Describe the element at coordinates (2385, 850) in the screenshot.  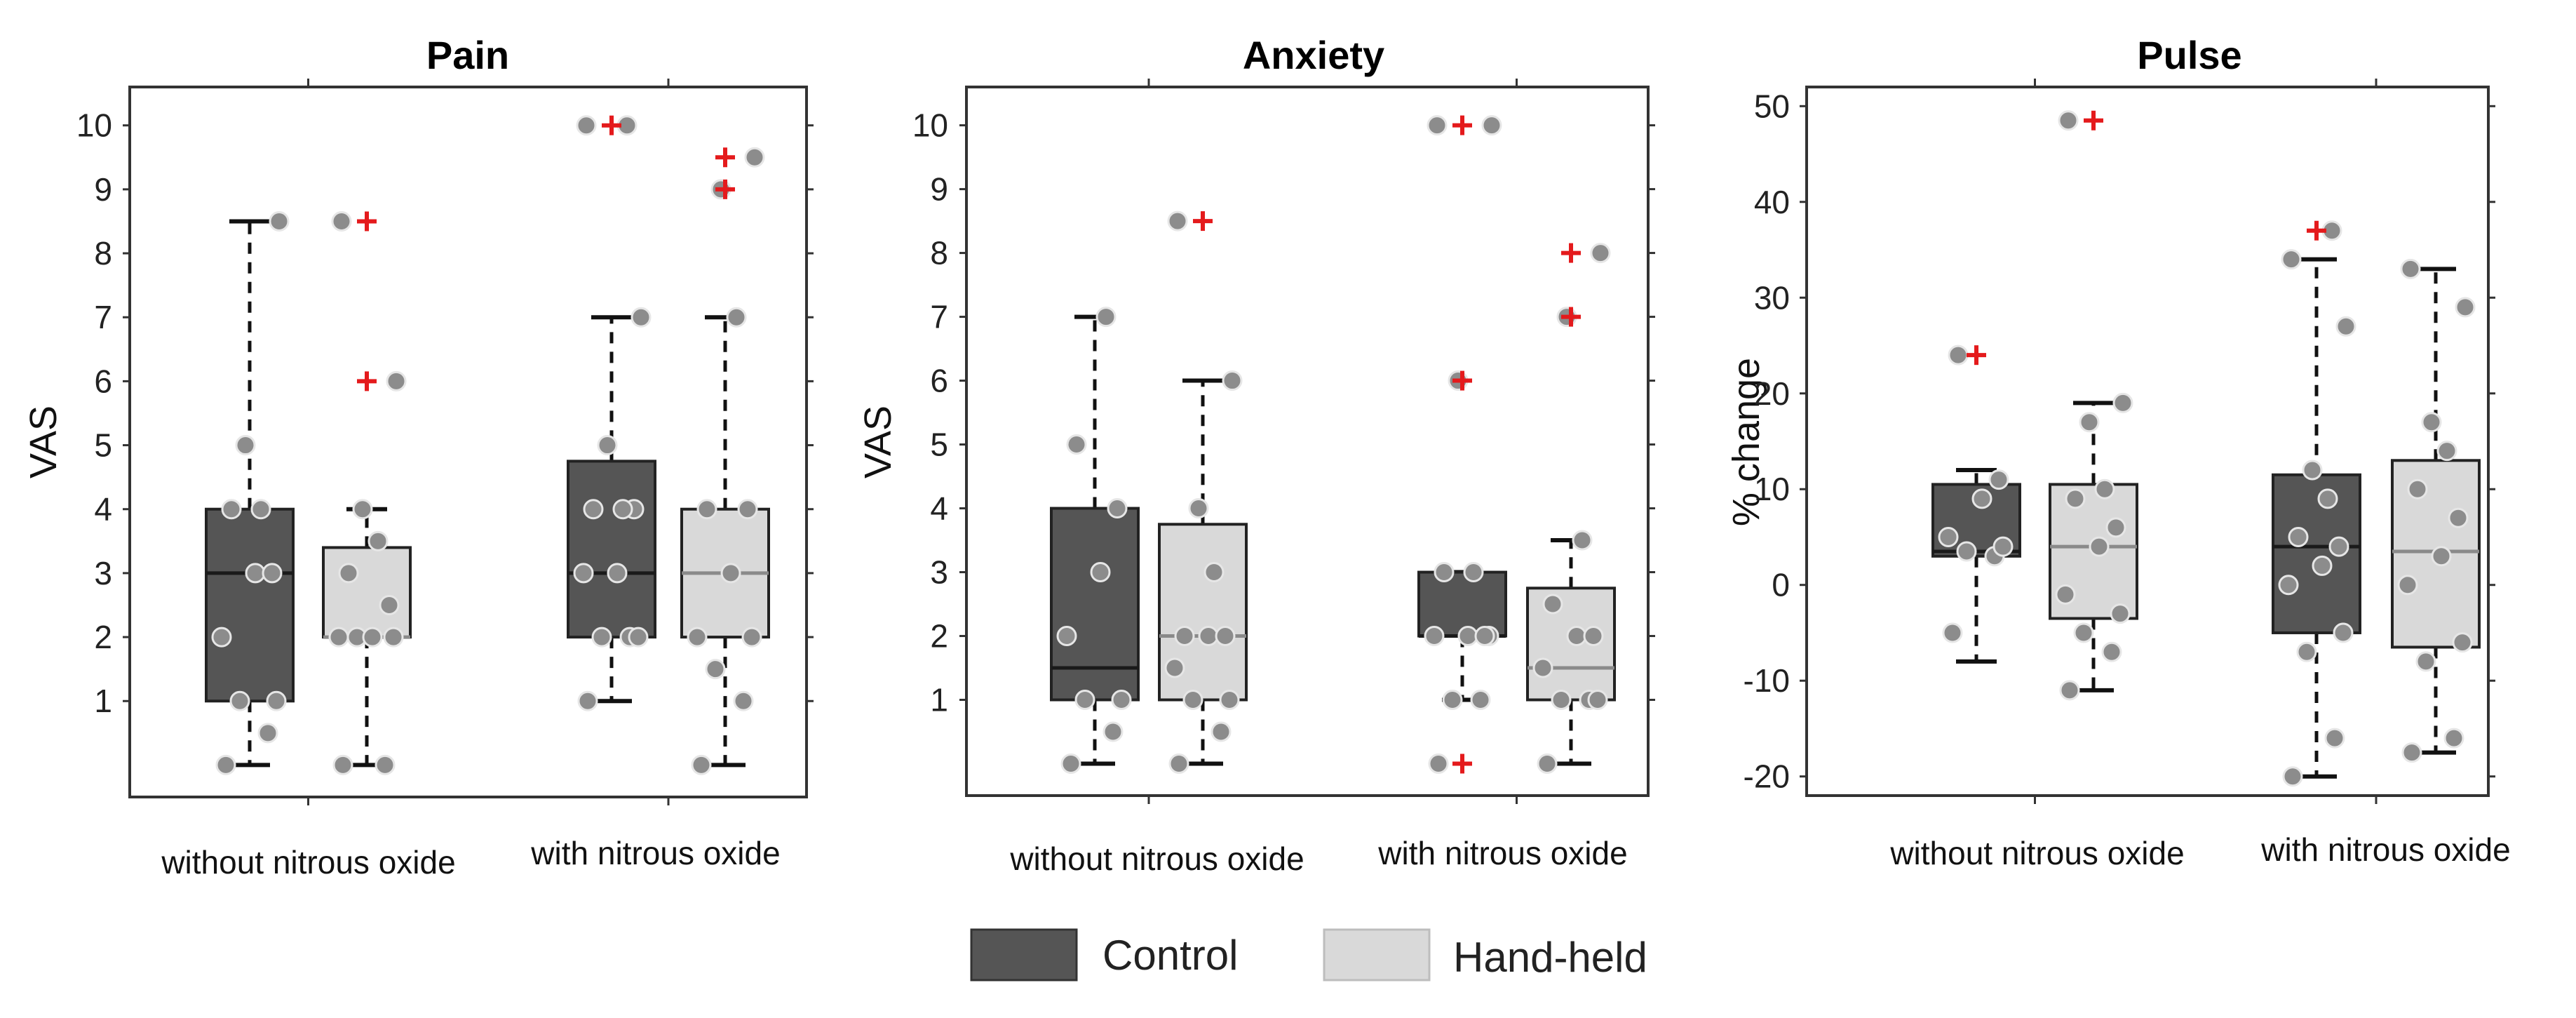
I see `pulse-x-category-label-2: with nitrous oxide` at that location.